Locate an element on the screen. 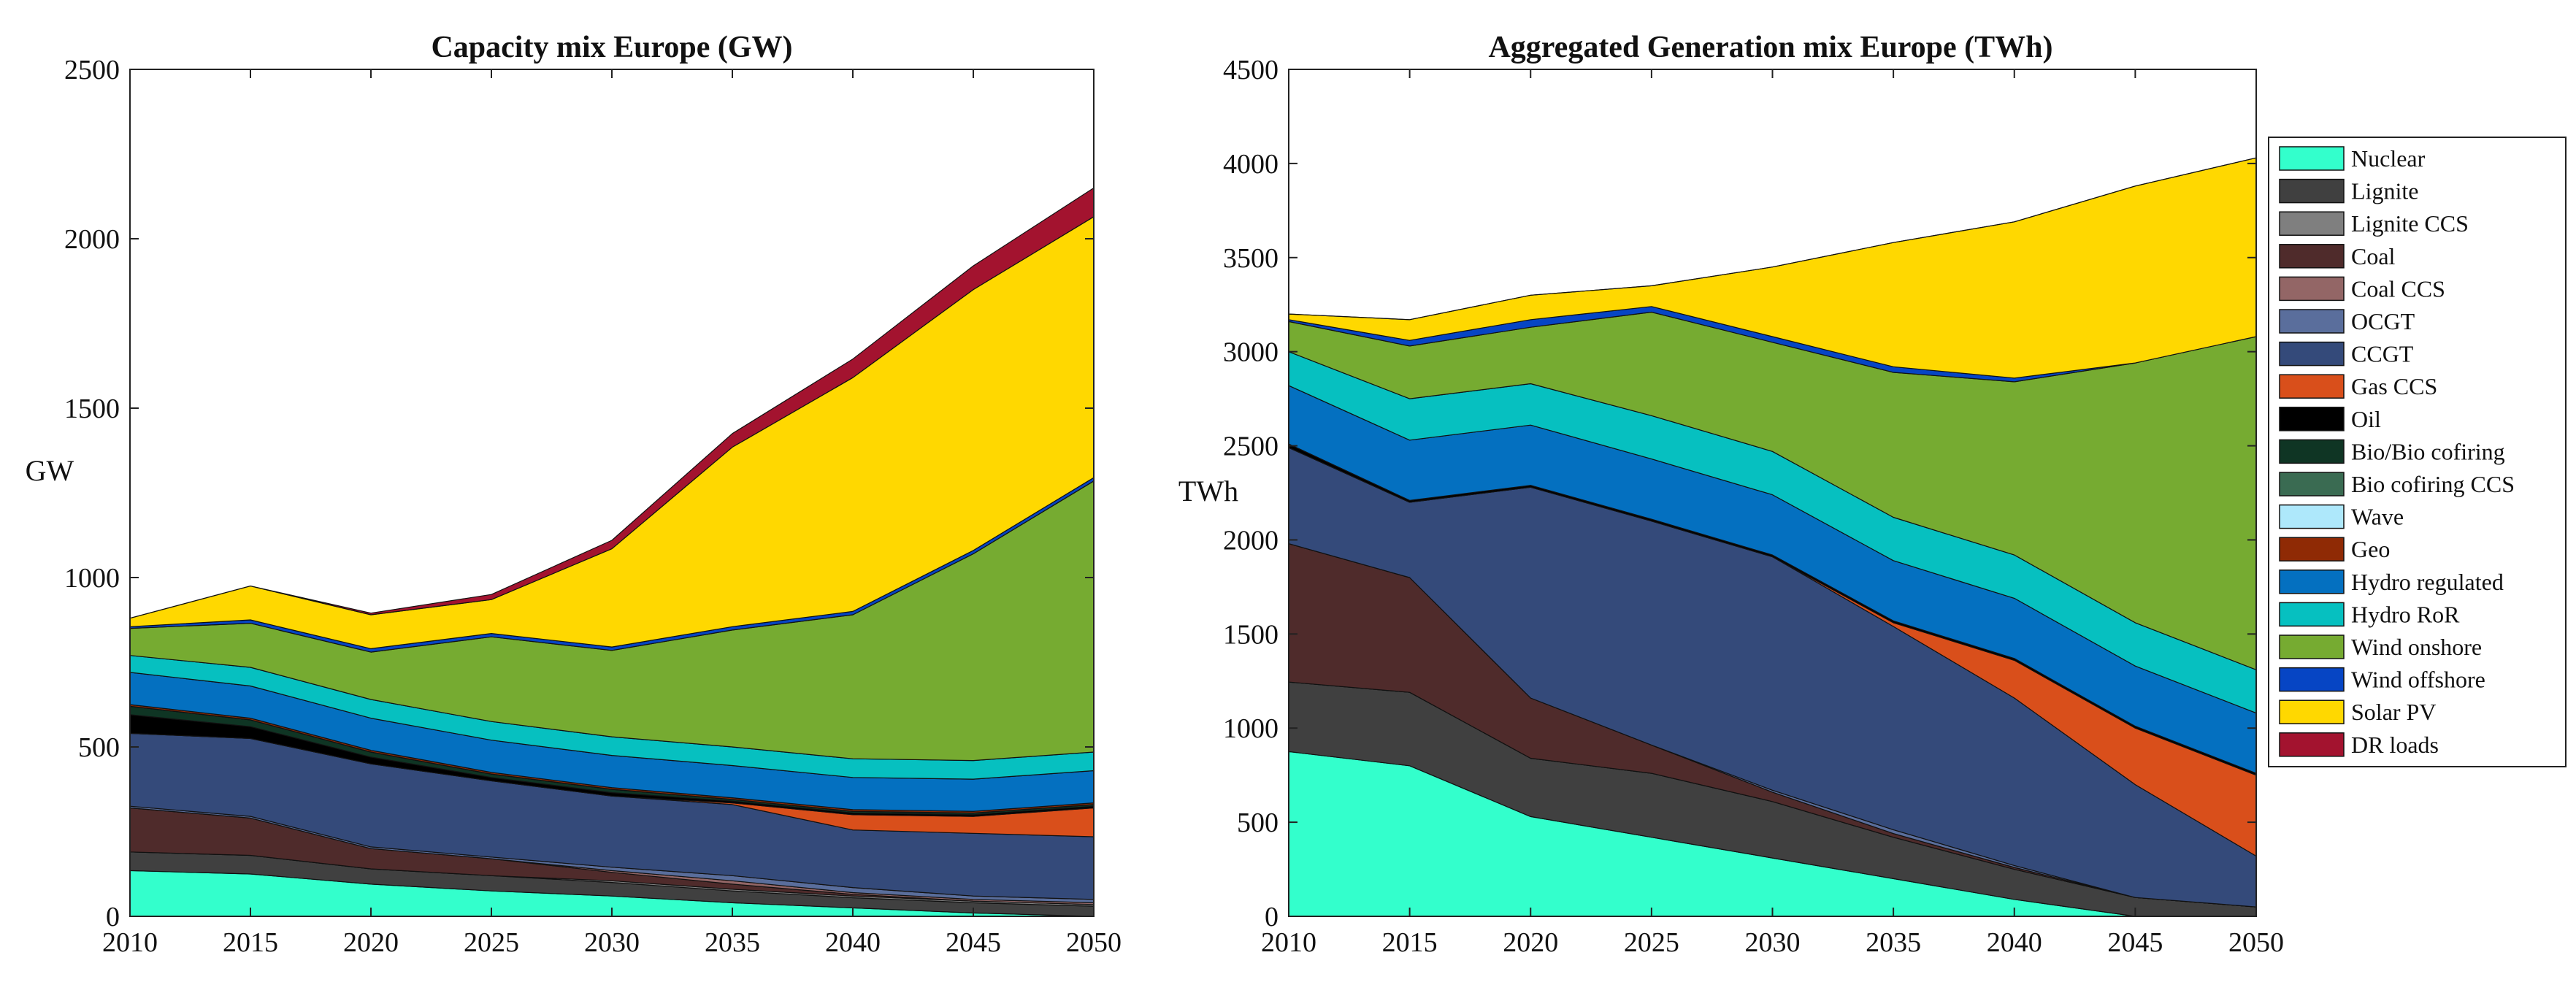 Image resolution: width=2576 pixels, height=993 pixels. legend-entry-coal: Coal is located at coordinates (2337, 256).